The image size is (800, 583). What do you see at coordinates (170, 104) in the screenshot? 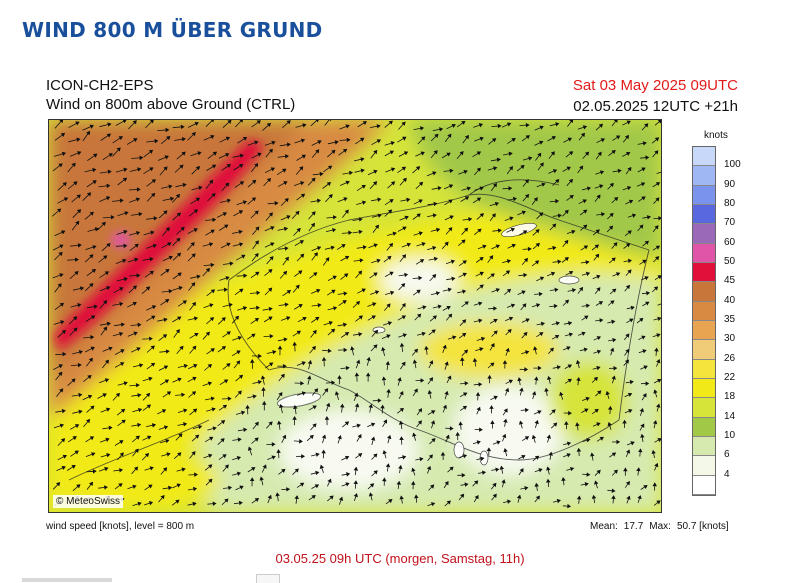
I see `product-name: Wind on 800m above Ground (CTRL)` at bounding box center [170, 104].